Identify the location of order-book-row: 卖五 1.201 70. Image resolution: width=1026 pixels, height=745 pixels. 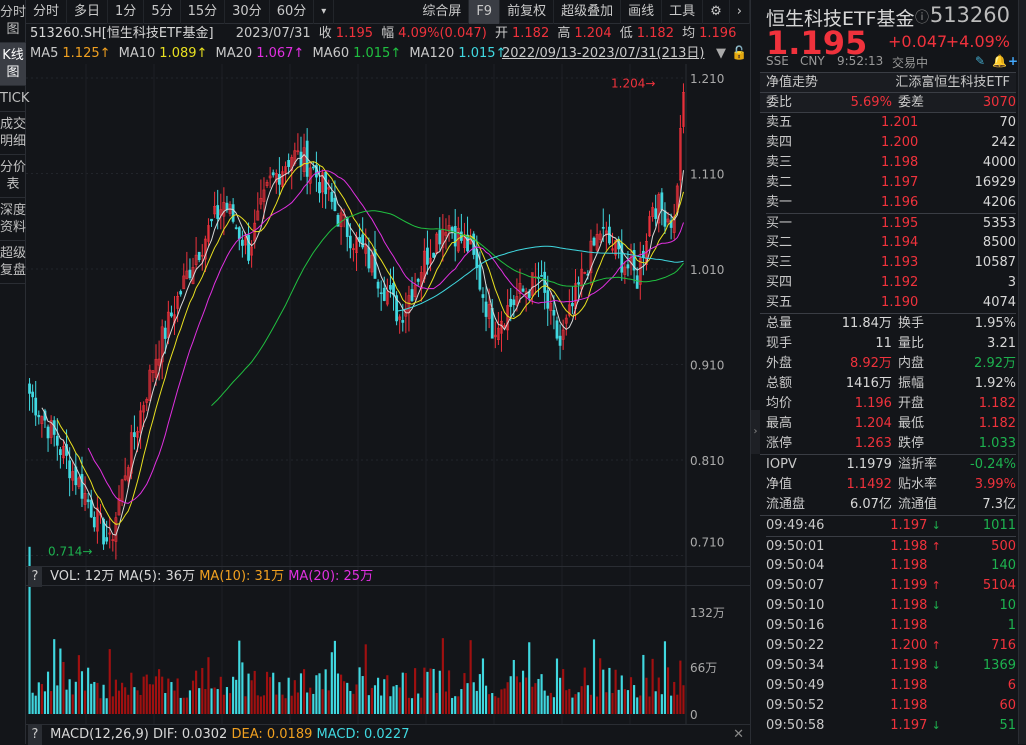
(891, 123).